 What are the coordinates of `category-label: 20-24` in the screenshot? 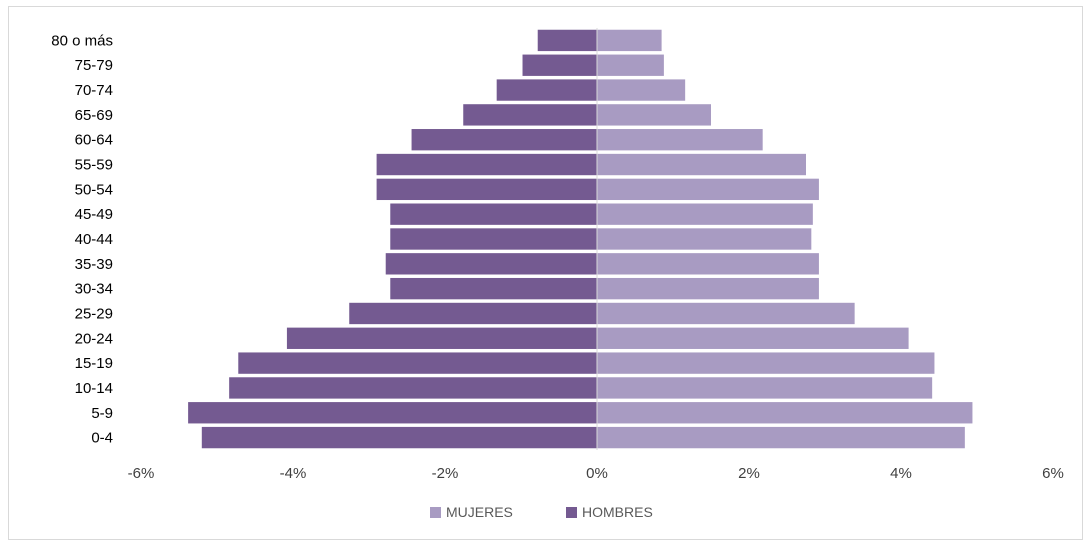 It's located at (94, 338).